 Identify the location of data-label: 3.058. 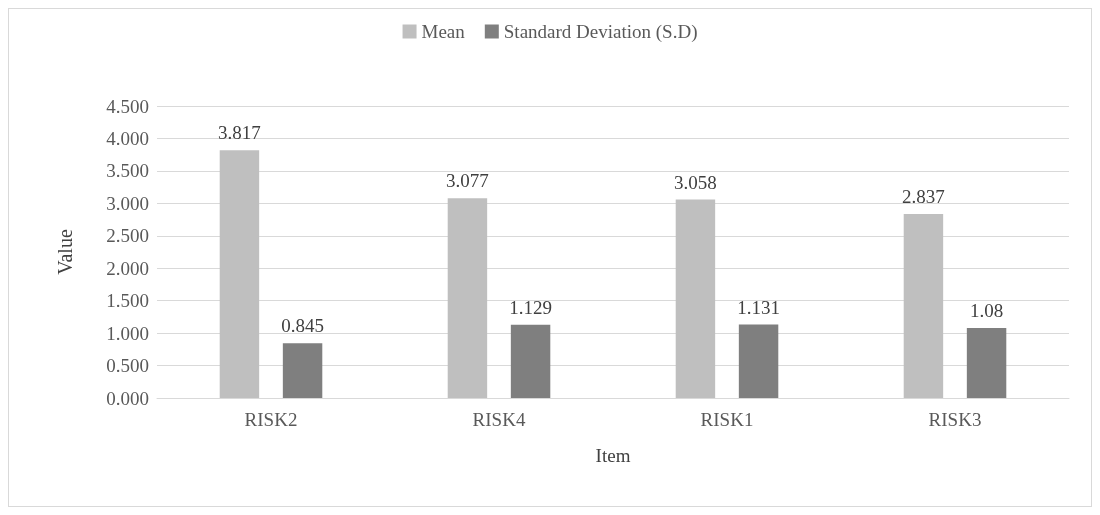
(695, 182).